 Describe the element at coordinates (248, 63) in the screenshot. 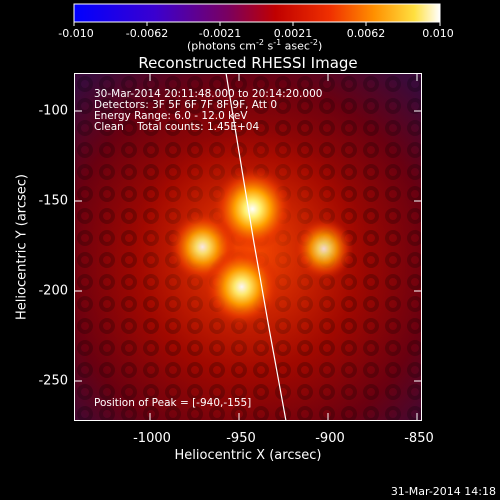

I see `chart-title: Reconstructed RHESSI Image` at that location.